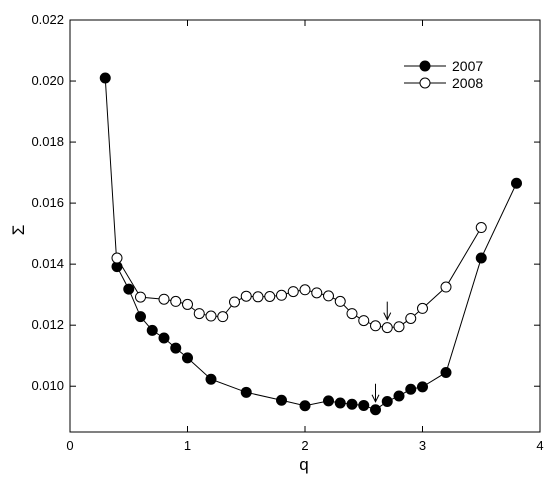 The height and width of the screenshot is (479, 558). Describe the element at coordinates (69, 445) in the screenshot. I see `x-tick-label: 0` at that location.